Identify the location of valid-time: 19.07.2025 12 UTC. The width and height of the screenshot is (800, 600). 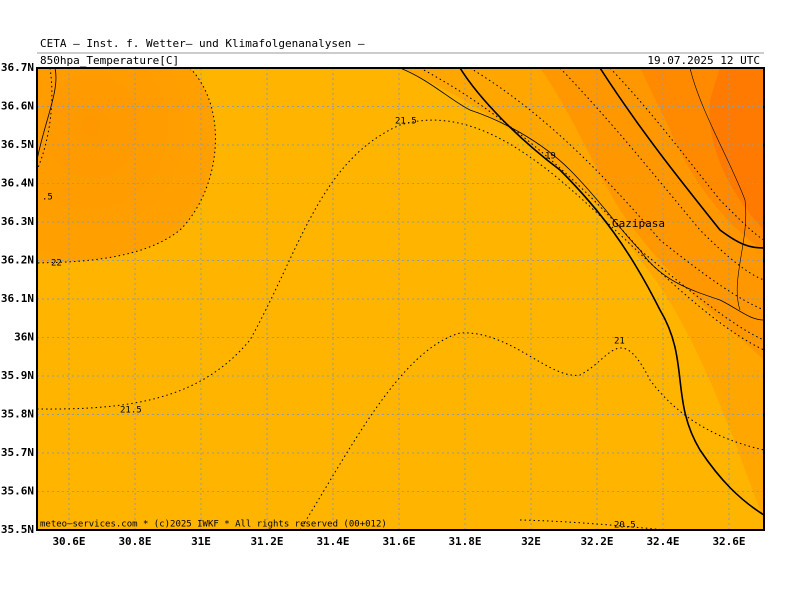
(703, 60).